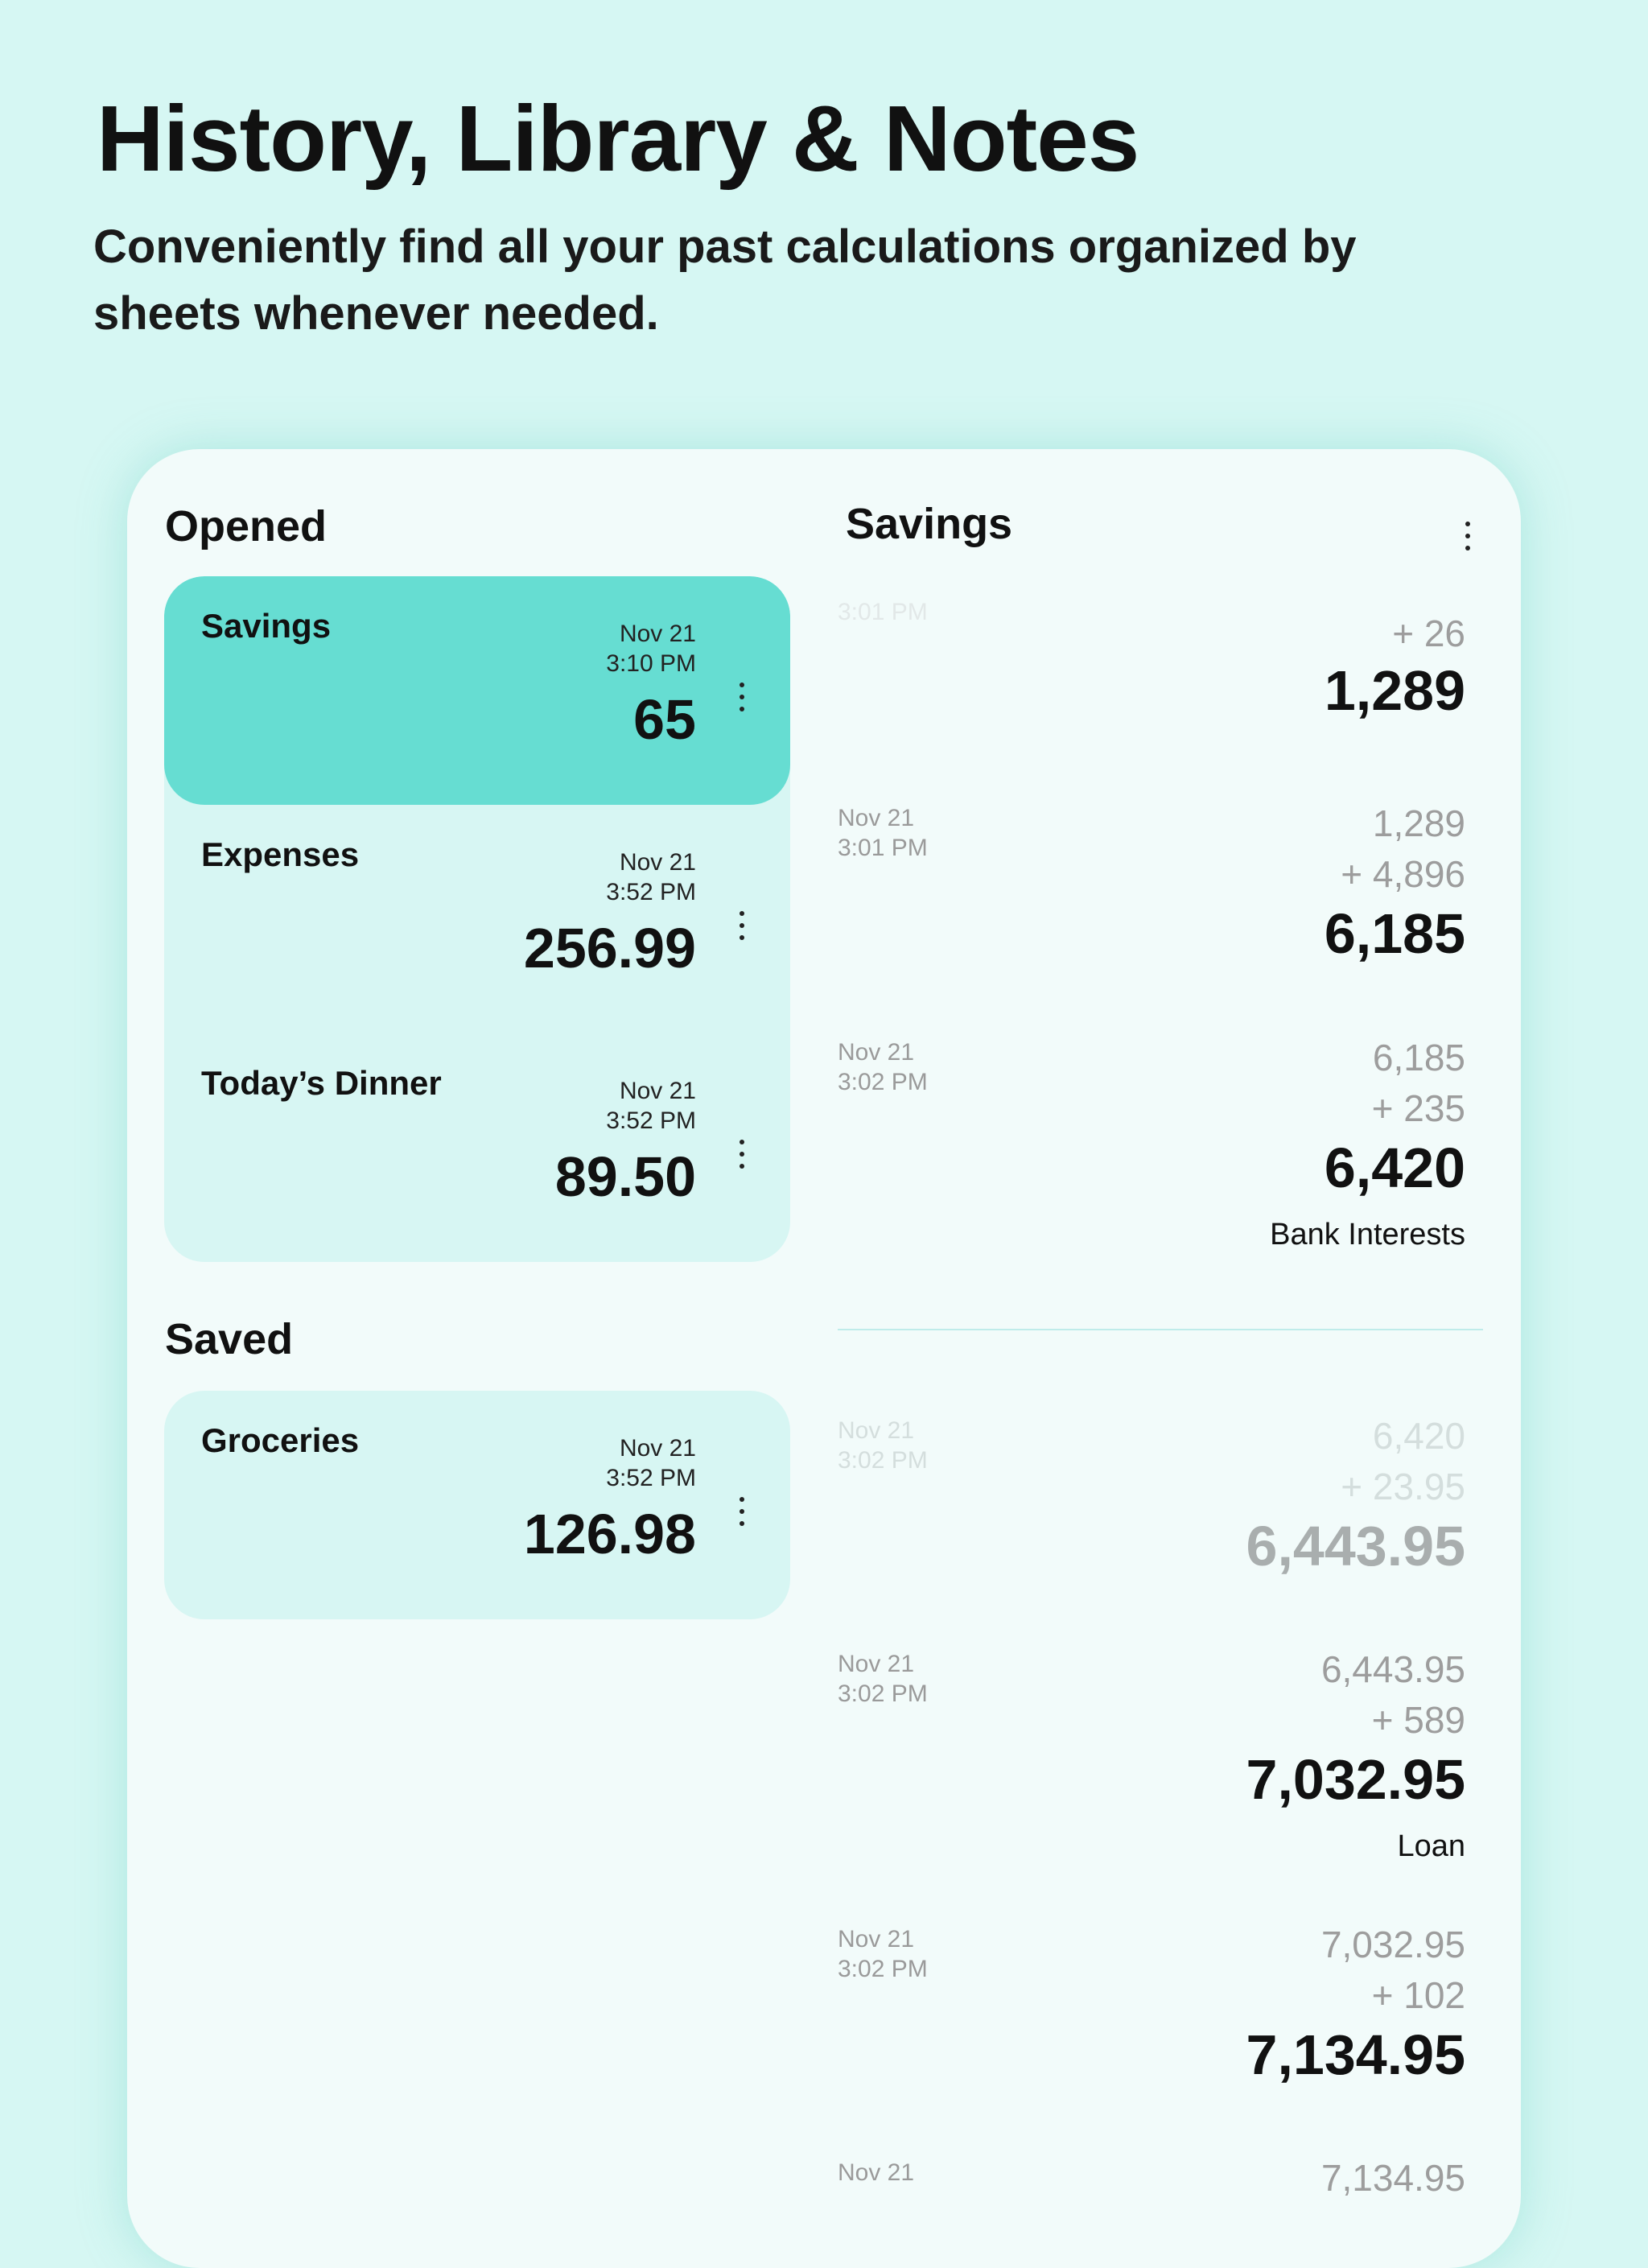  Describe the element at coordinates (1394, 690) in the screenshot. I see `entry-result: 1,289` at that location.